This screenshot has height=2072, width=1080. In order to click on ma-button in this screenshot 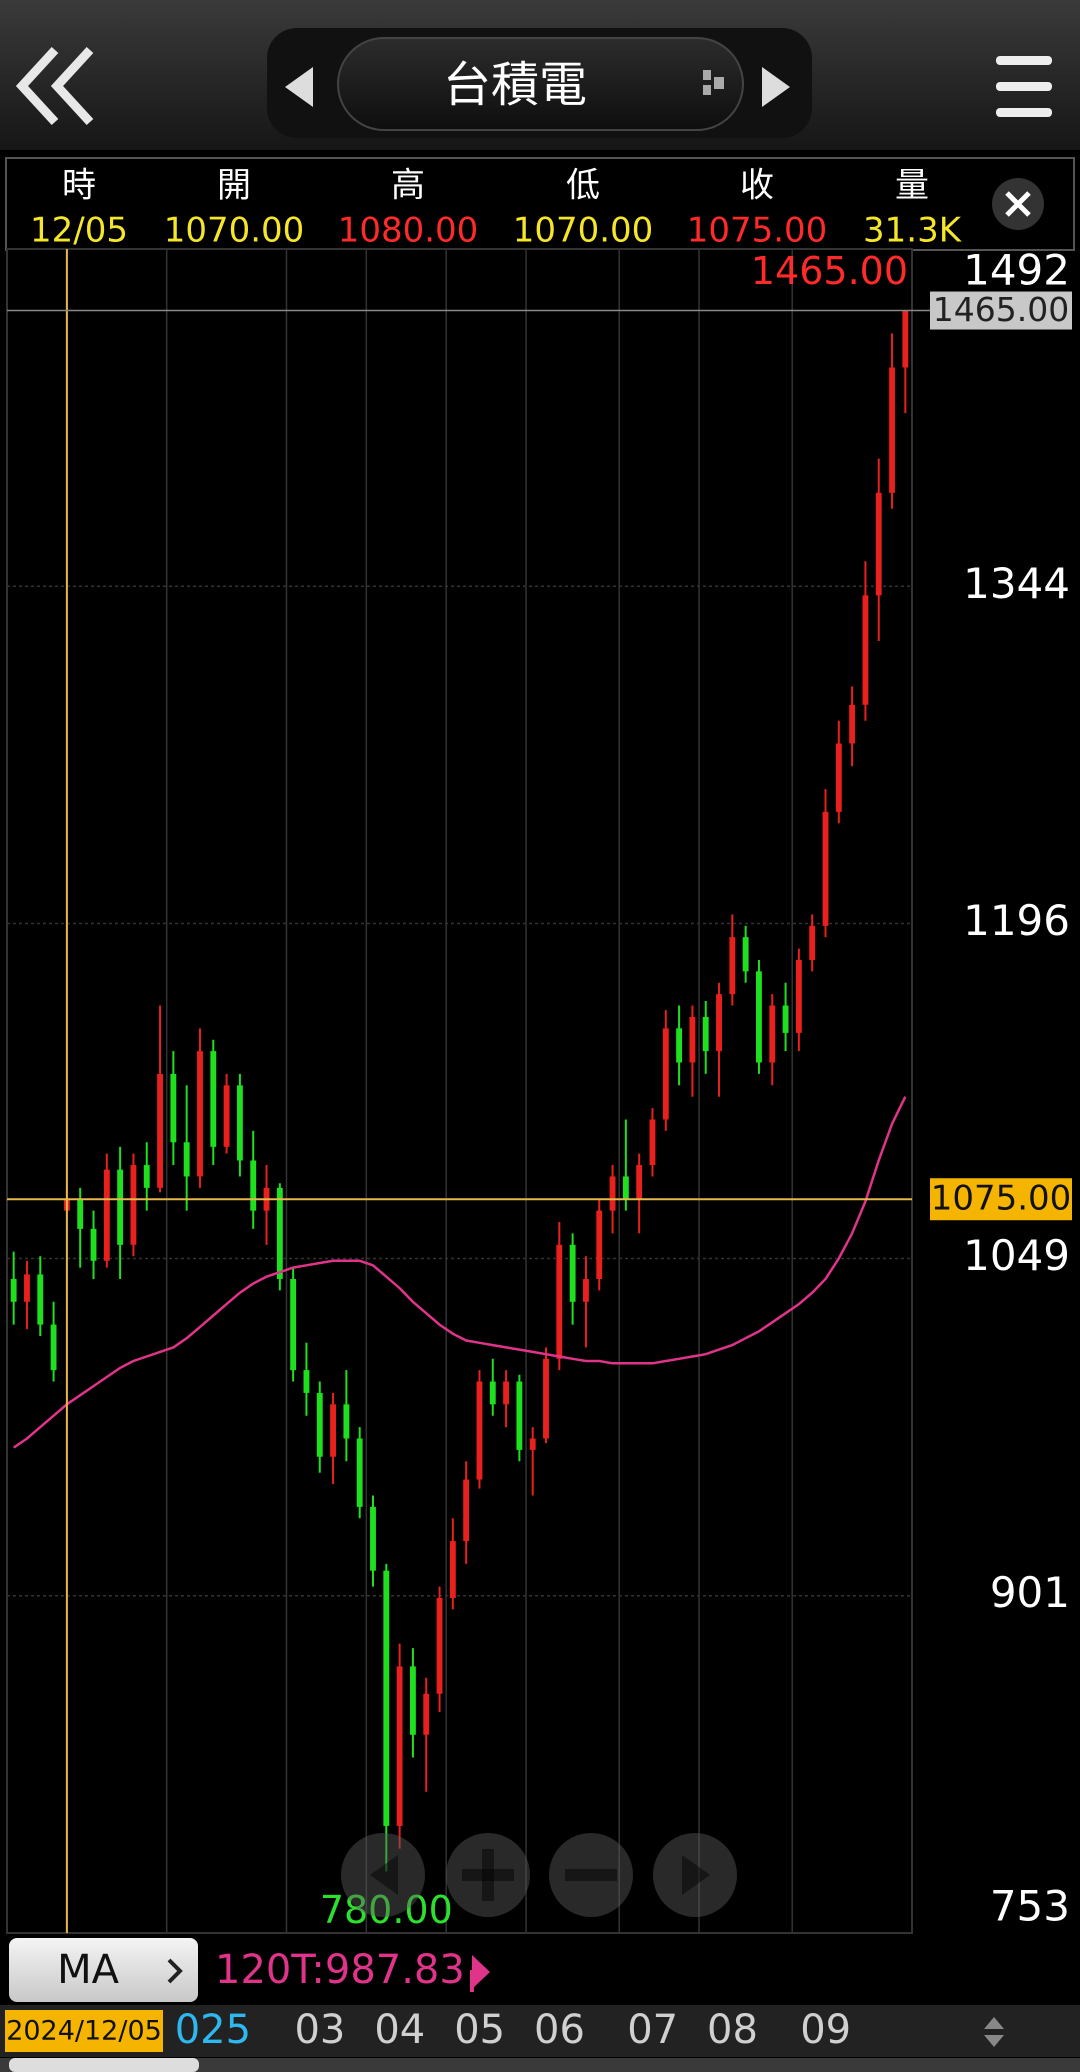, I will do `click(103, 1970)`.